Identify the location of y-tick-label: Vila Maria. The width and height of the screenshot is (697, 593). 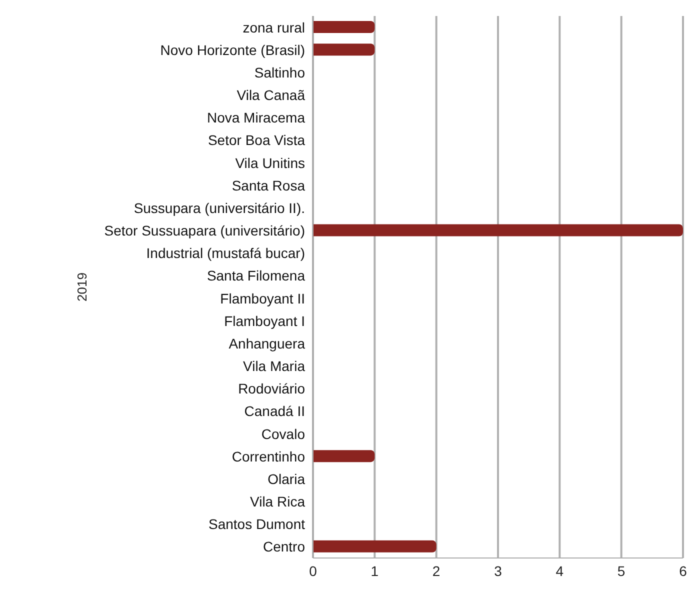
(274, 366).